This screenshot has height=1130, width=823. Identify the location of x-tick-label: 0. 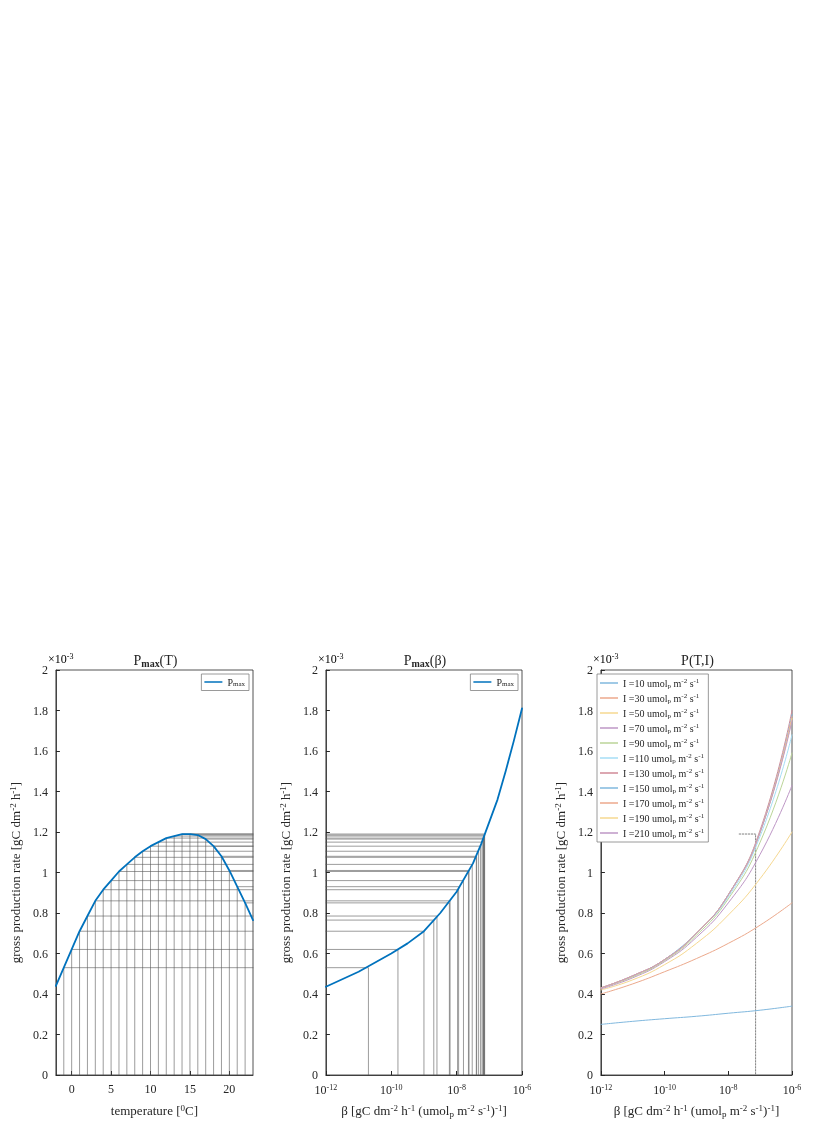
(71, 1089).